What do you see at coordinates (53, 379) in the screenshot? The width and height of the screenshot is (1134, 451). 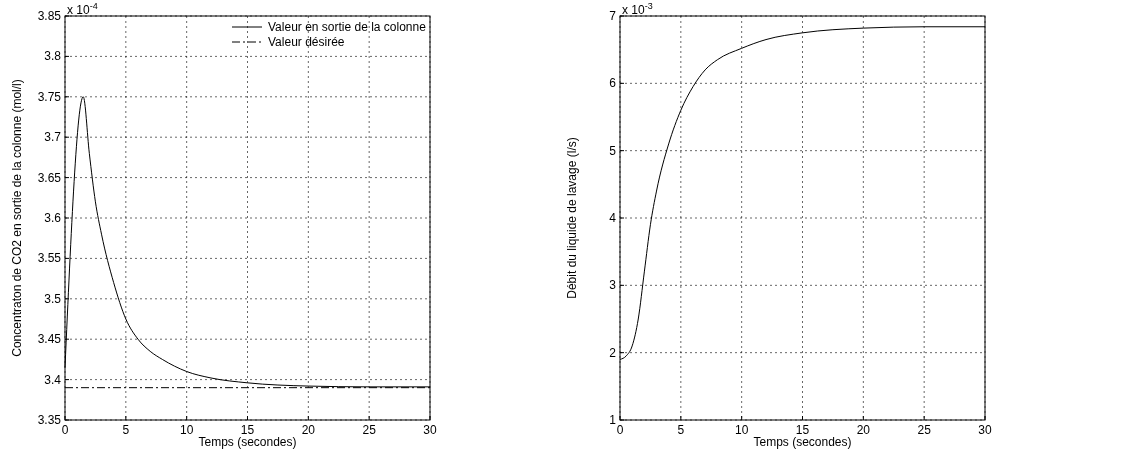 I see `y-tick-label: 3.4` at bounding box center [53, 379].